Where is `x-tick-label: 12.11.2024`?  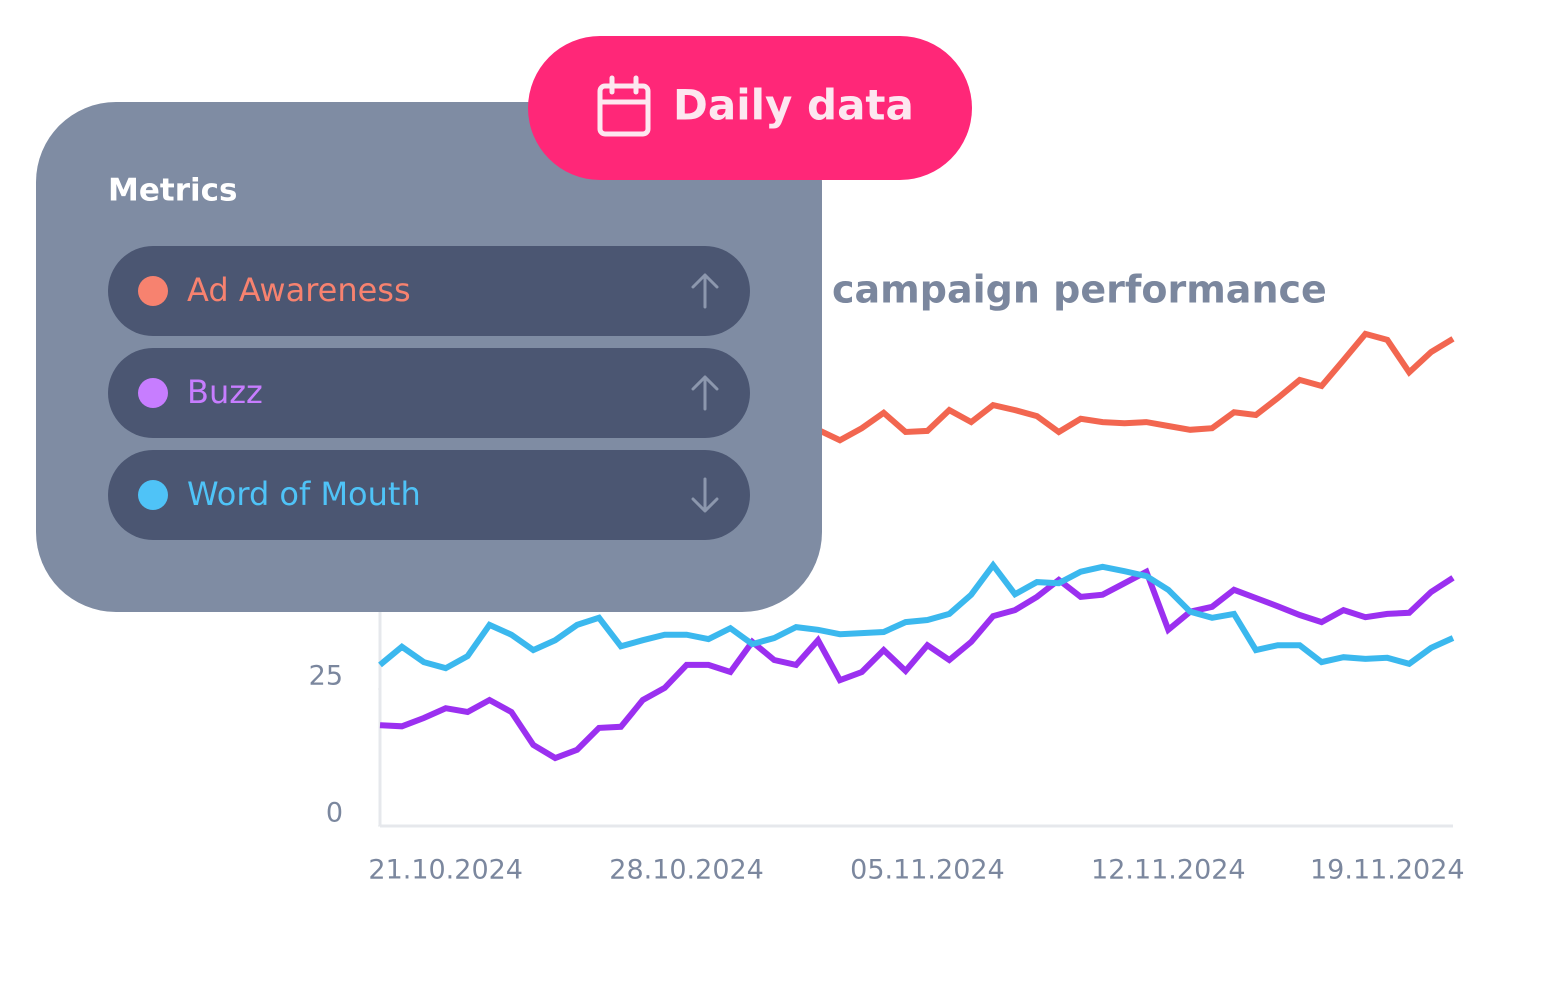
x-tick-label: 12.11.2024 is located at coordinates (1168, 870).